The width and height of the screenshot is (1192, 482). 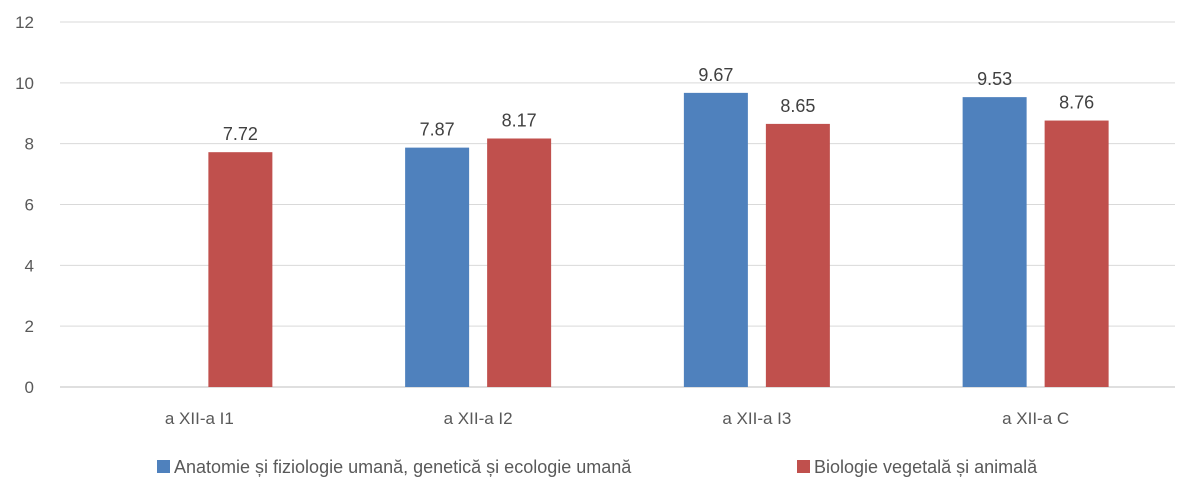 I want to click on data-label: 8.17, so click(x=519, y=120).